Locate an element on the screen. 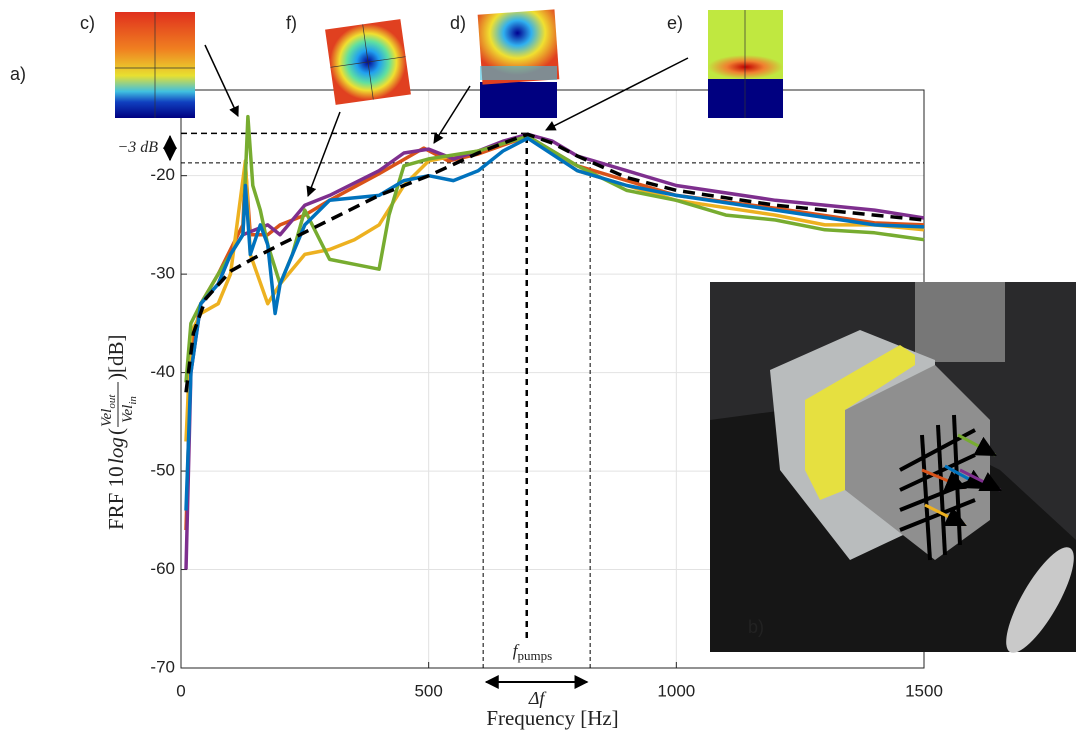  f-pumps-label: fpumps is located at coordinates (532, 652).